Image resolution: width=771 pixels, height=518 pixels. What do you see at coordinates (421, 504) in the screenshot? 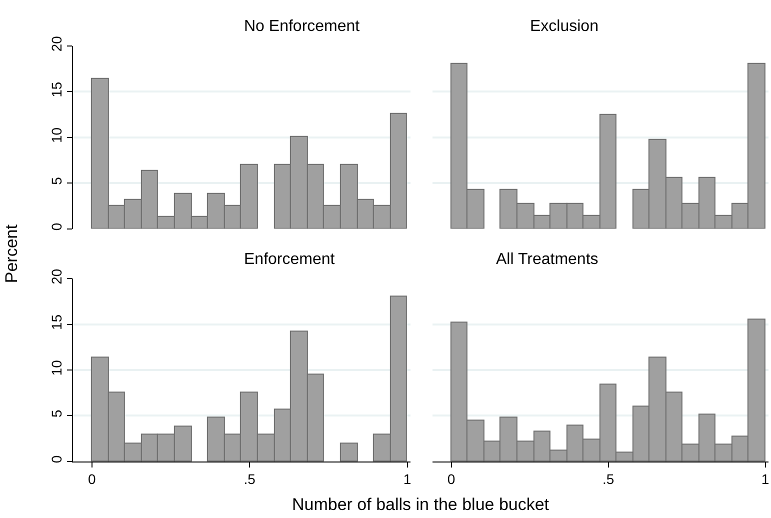
I see `x-axis-title: Number of balls in the blue bucket` at bounding box center [421, 504].